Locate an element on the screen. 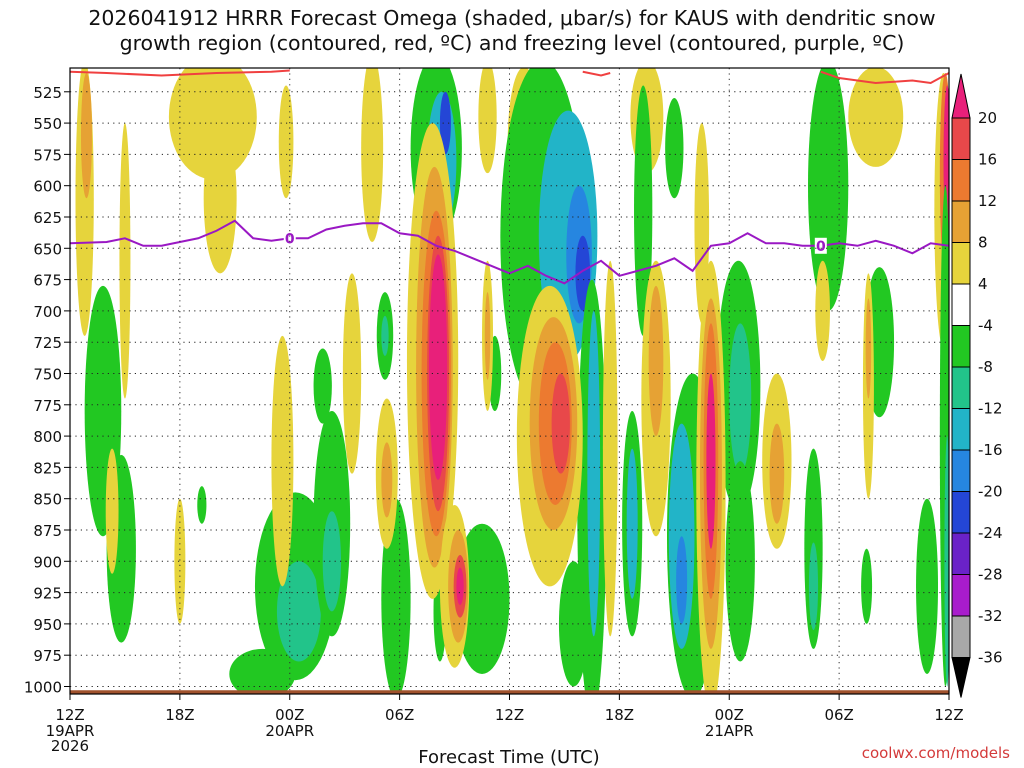 The image size is (1024, 768). freezing-level-line is located at coordinates (509, 252).